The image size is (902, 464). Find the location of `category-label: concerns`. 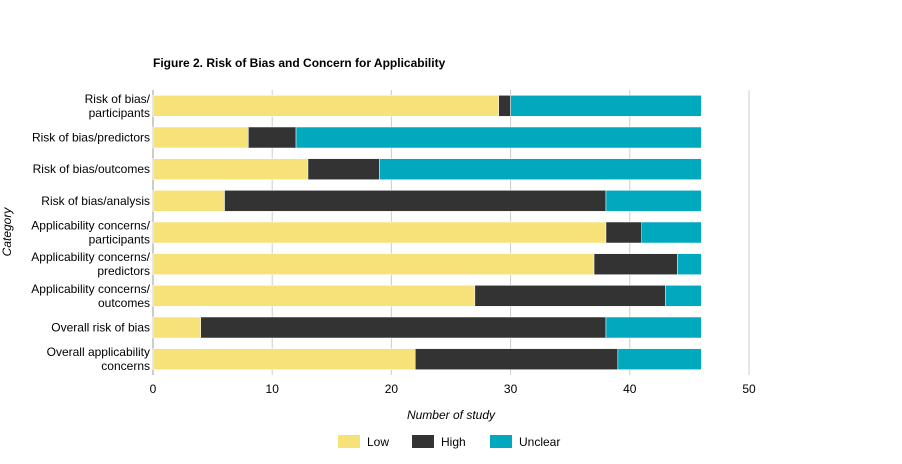

category-label: concerns is located at coordinates (125, 366).